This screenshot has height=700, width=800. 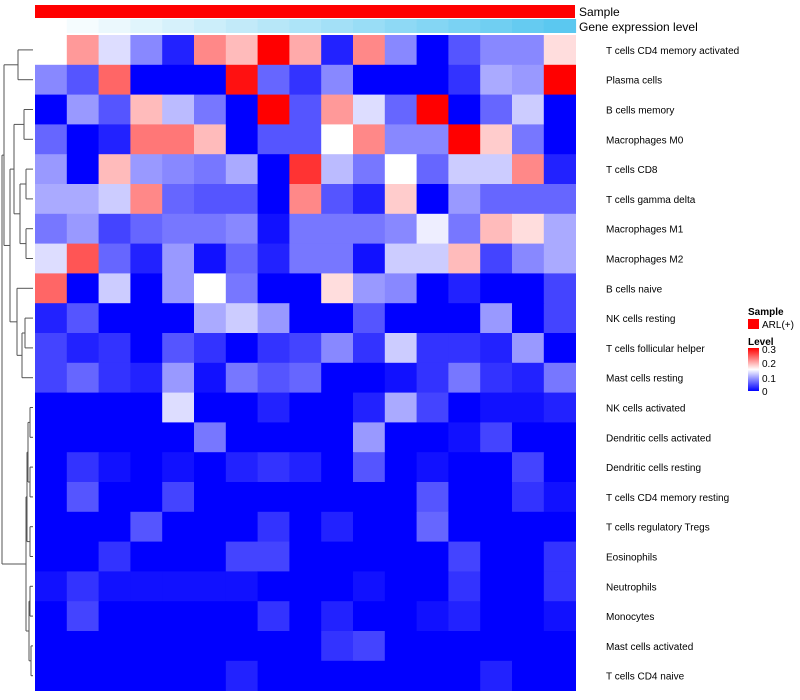 I want to click on row-label: Mast cells activated, so click(x=649, y=647).